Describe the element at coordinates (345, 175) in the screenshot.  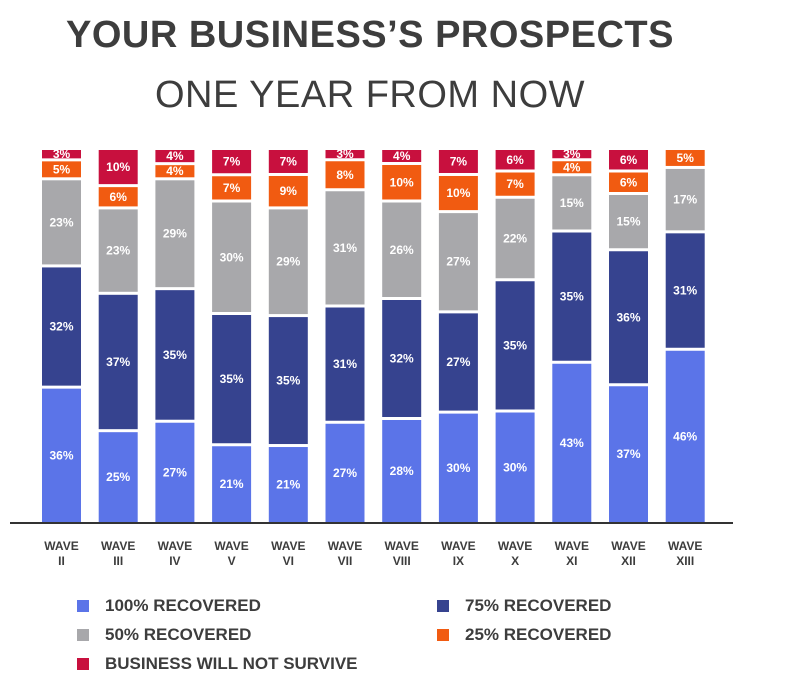
I see `data-label: 8%` at that location.